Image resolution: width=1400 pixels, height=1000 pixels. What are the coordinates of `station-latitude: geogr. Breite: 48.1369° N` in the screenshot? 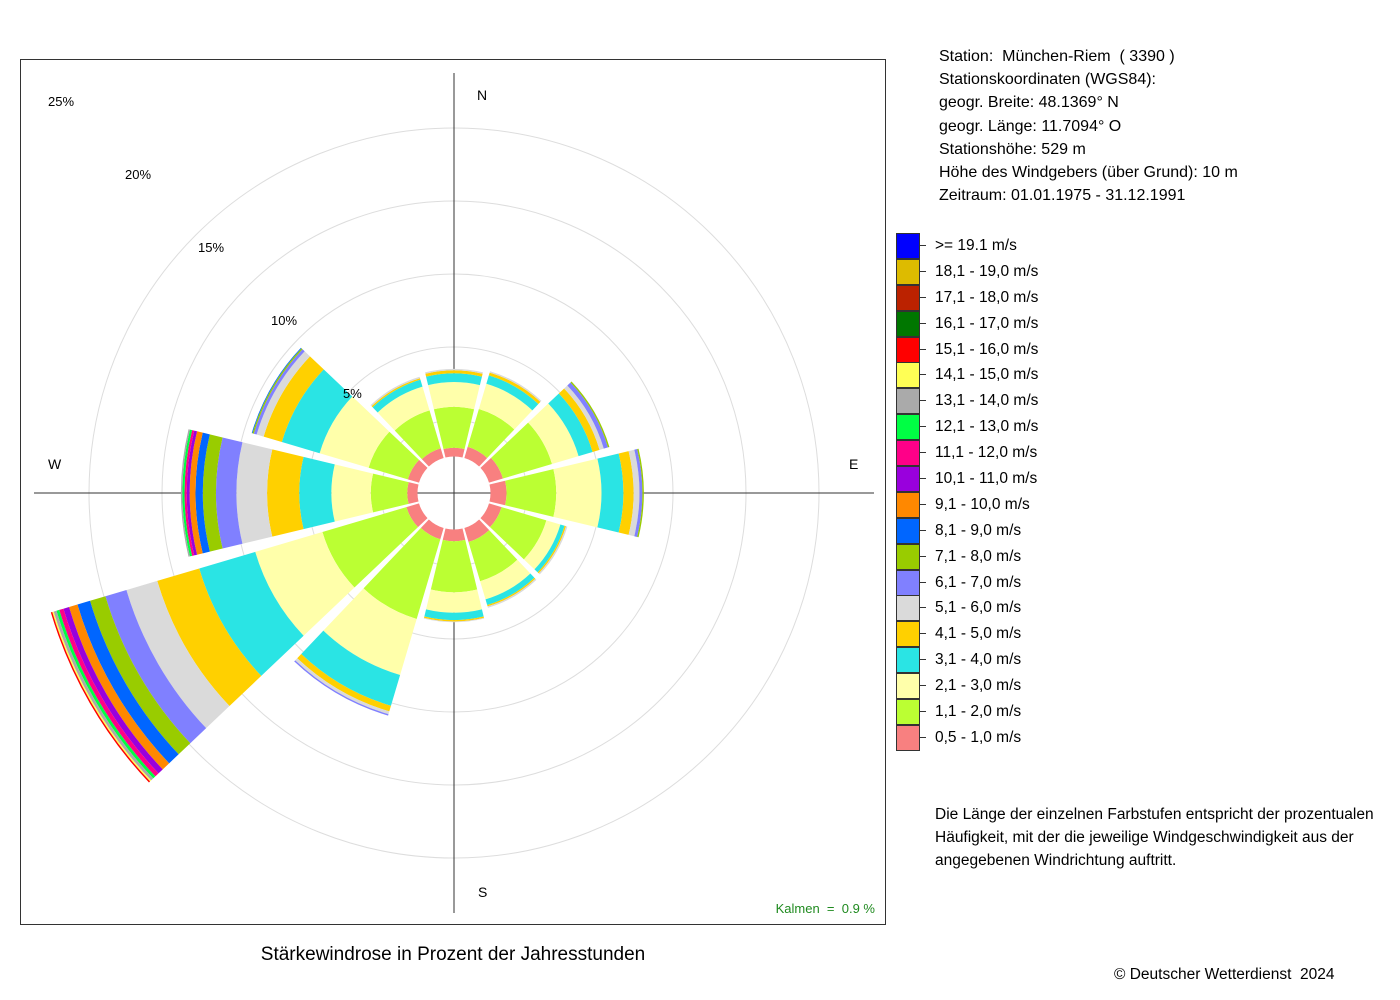 It's located at (1029, 103).